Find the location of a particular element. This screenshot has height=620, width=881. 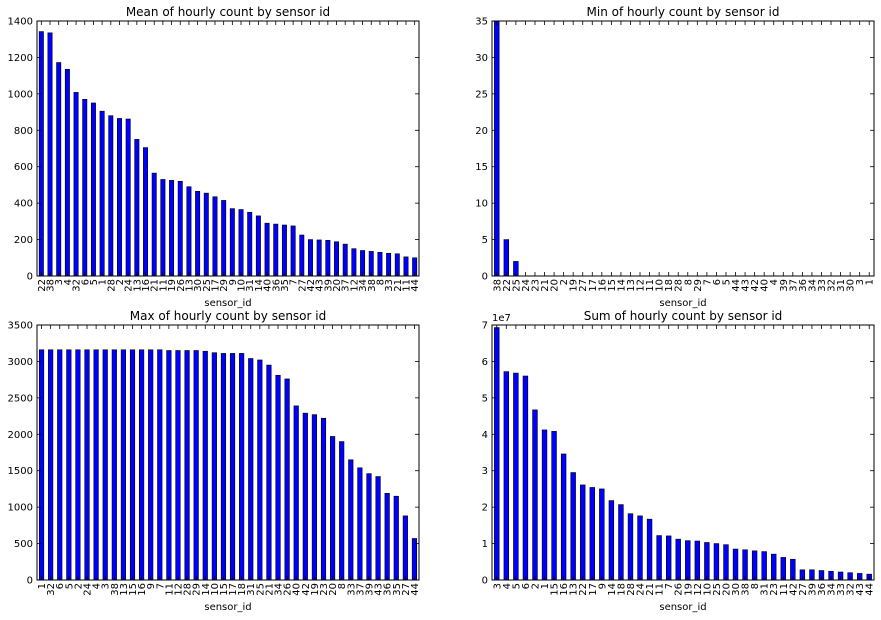

chart-title: Min of hourly count by sensor id is located at coordinates (683, 12).